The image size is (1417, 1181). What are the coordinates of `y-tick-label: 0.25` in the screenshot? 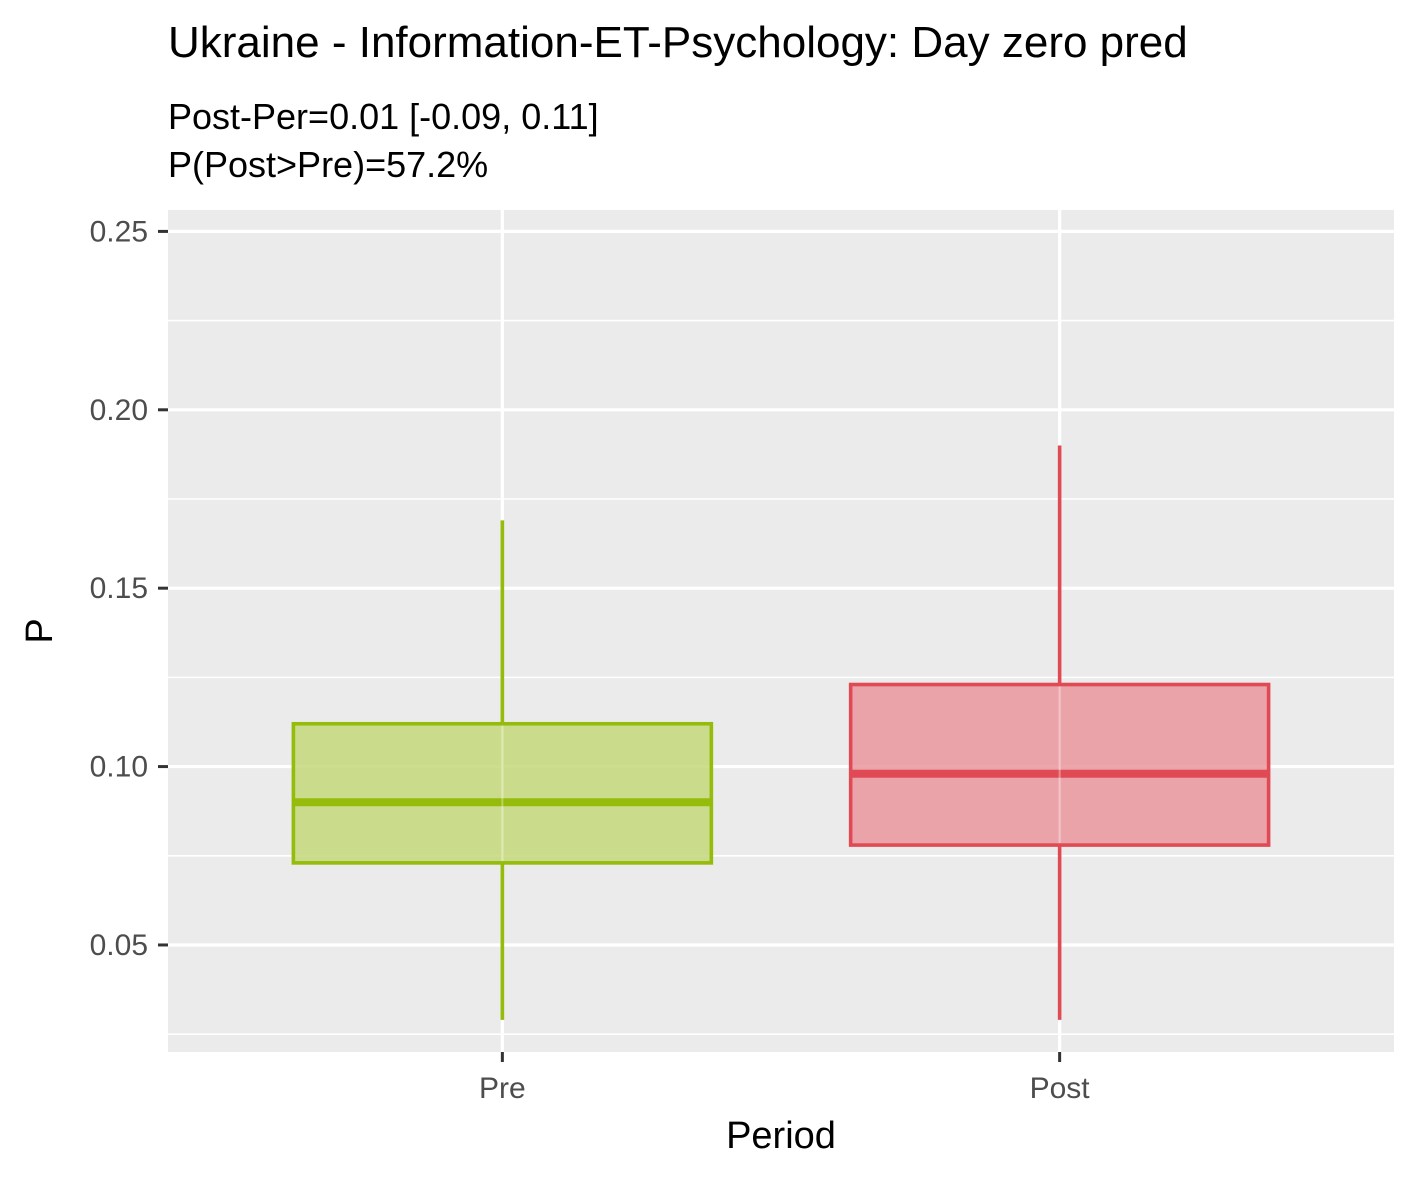 It's located at (119, 231).